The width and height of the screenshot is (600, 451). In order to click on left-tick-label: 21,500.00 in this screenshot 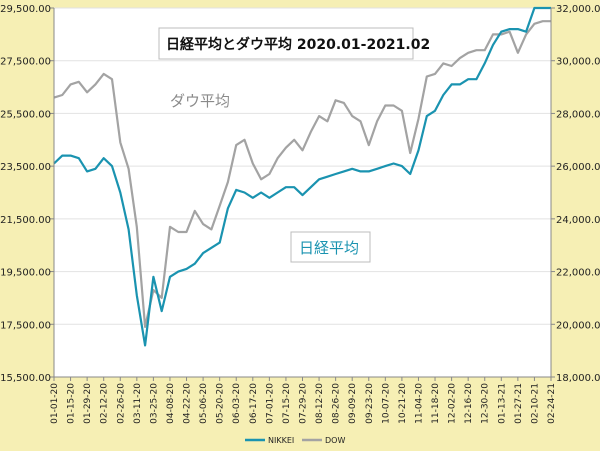, I will do `click(25, 220)`.